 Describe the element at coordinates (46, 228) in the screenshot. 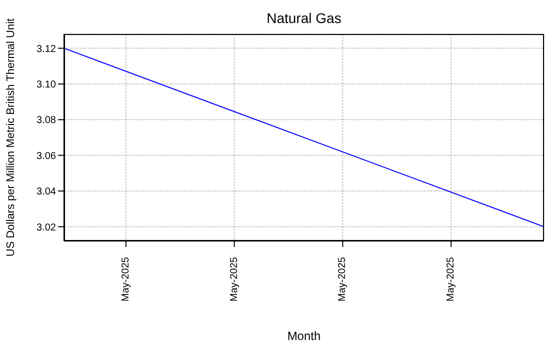

I see `y-tick-label: 3.02` at that location.